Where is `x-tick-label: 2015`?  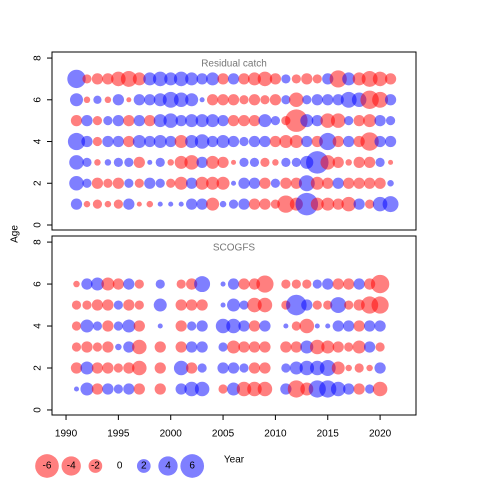 x-tick-label: 2015 is located at coordinates (328, 434).